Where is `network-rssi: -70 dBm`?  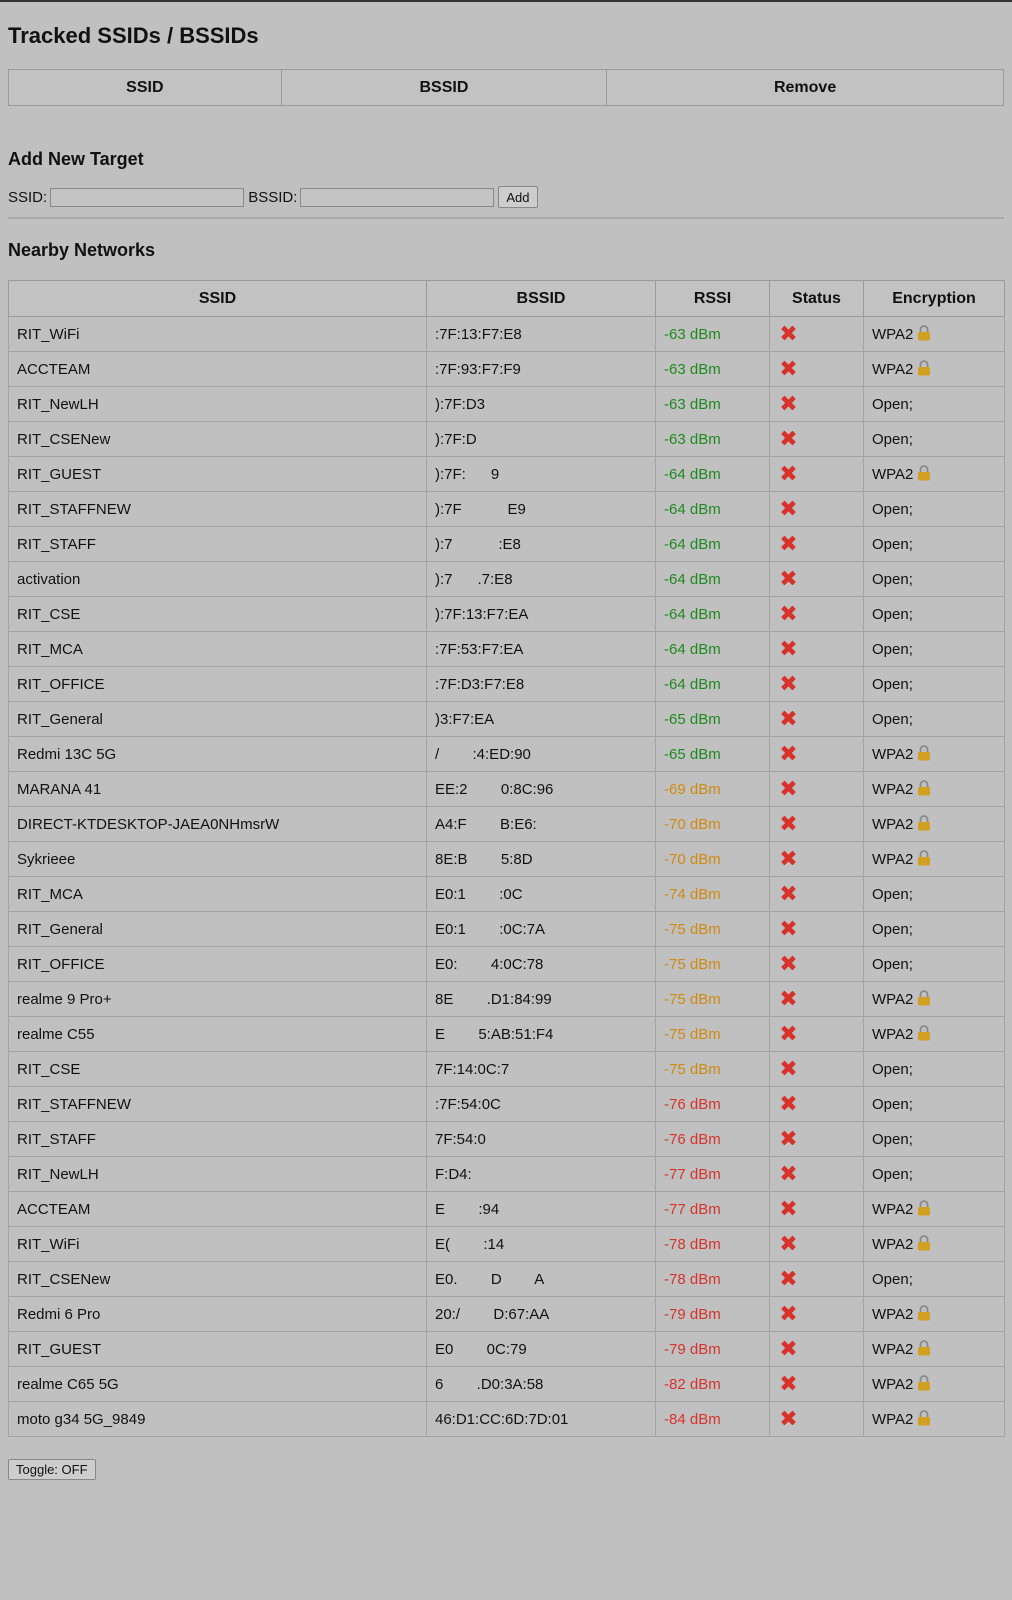
network-rssi: -70 dBm is located at coordinates (712, 824).